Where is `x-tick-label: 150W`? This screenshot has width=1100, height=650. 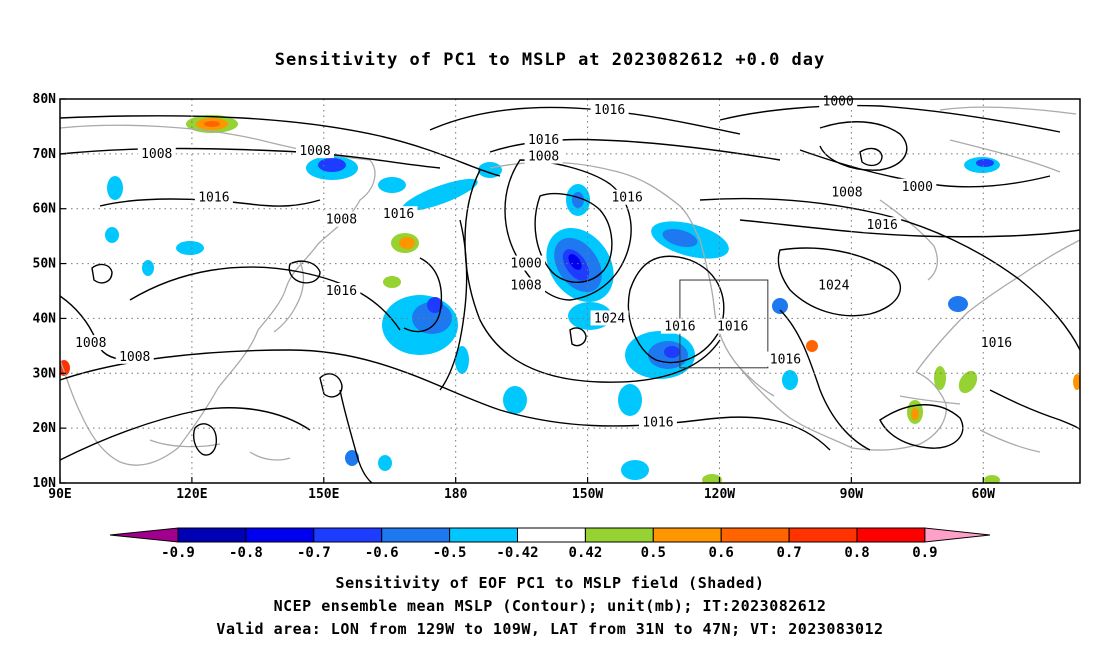
x-tick-label: 150W is located at coordinates (587, 494).